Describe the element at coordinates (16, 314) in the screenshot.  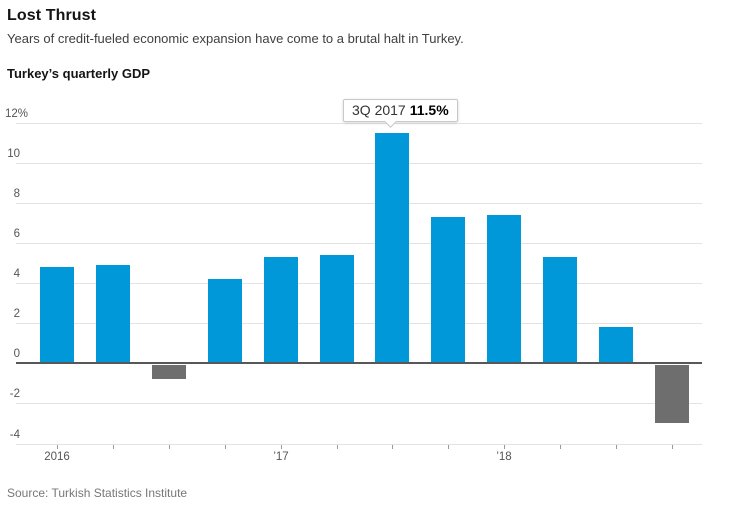
I see `y-axis-tick-label: 2` at that location.